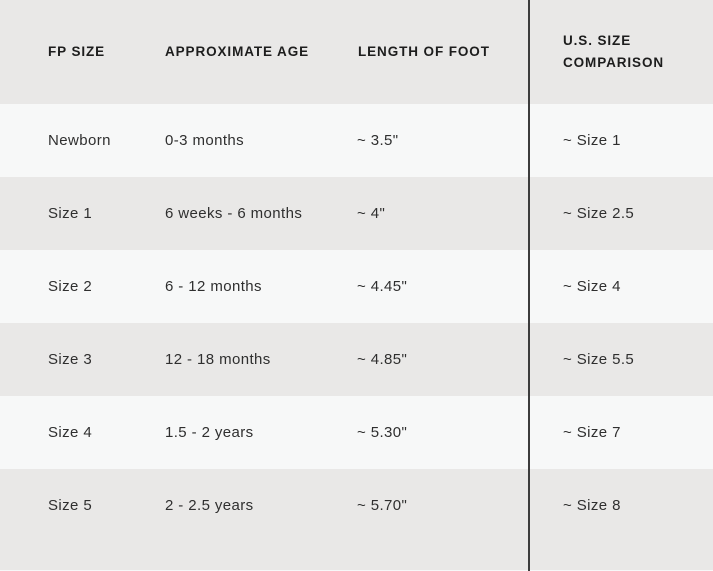  What do you see at coordinates (592, 432) in the screenshot?
I see `cell-us-size: ~ Size 7` at bounding box center [592, 432].